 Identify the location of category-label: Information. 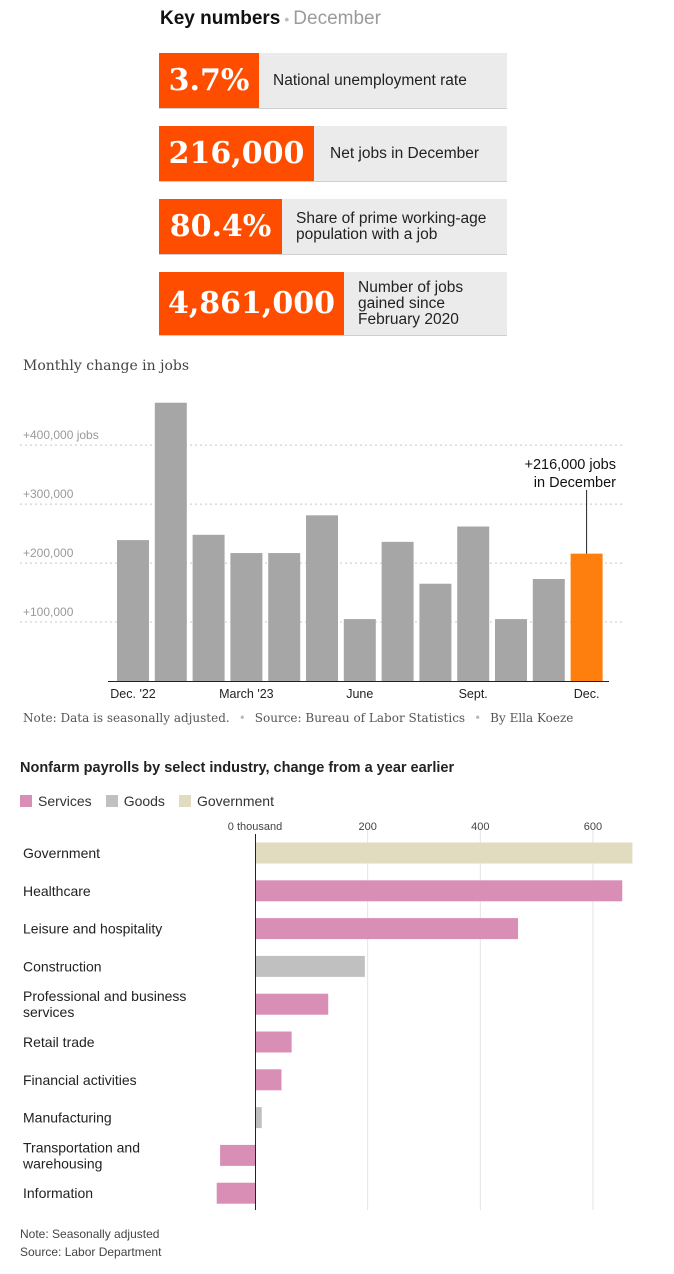
(58, 1193).